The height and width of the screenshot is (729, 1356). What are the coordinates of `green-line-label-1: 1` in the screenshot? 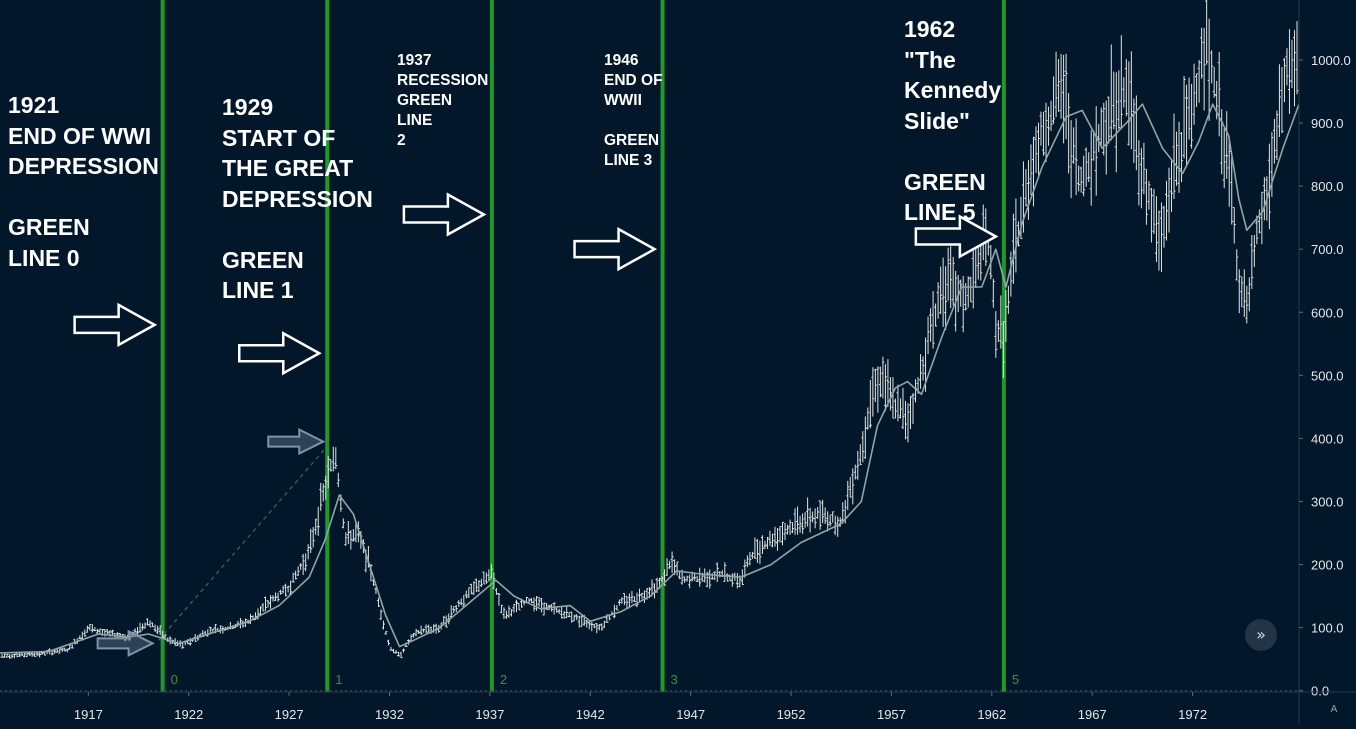 It's located at (338, 679).